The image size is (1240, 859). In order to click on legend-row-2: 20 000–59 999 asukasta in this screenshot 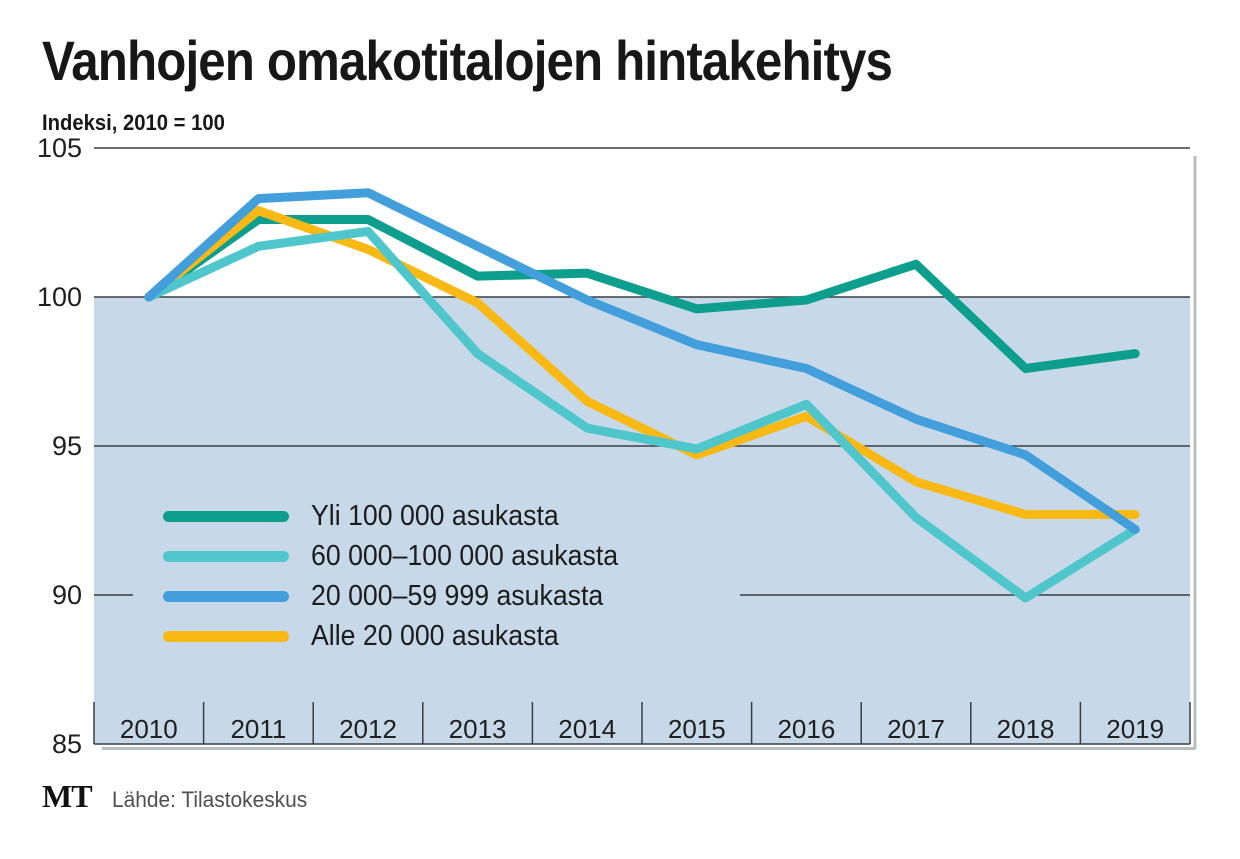, I will do `click(404, 596)`.